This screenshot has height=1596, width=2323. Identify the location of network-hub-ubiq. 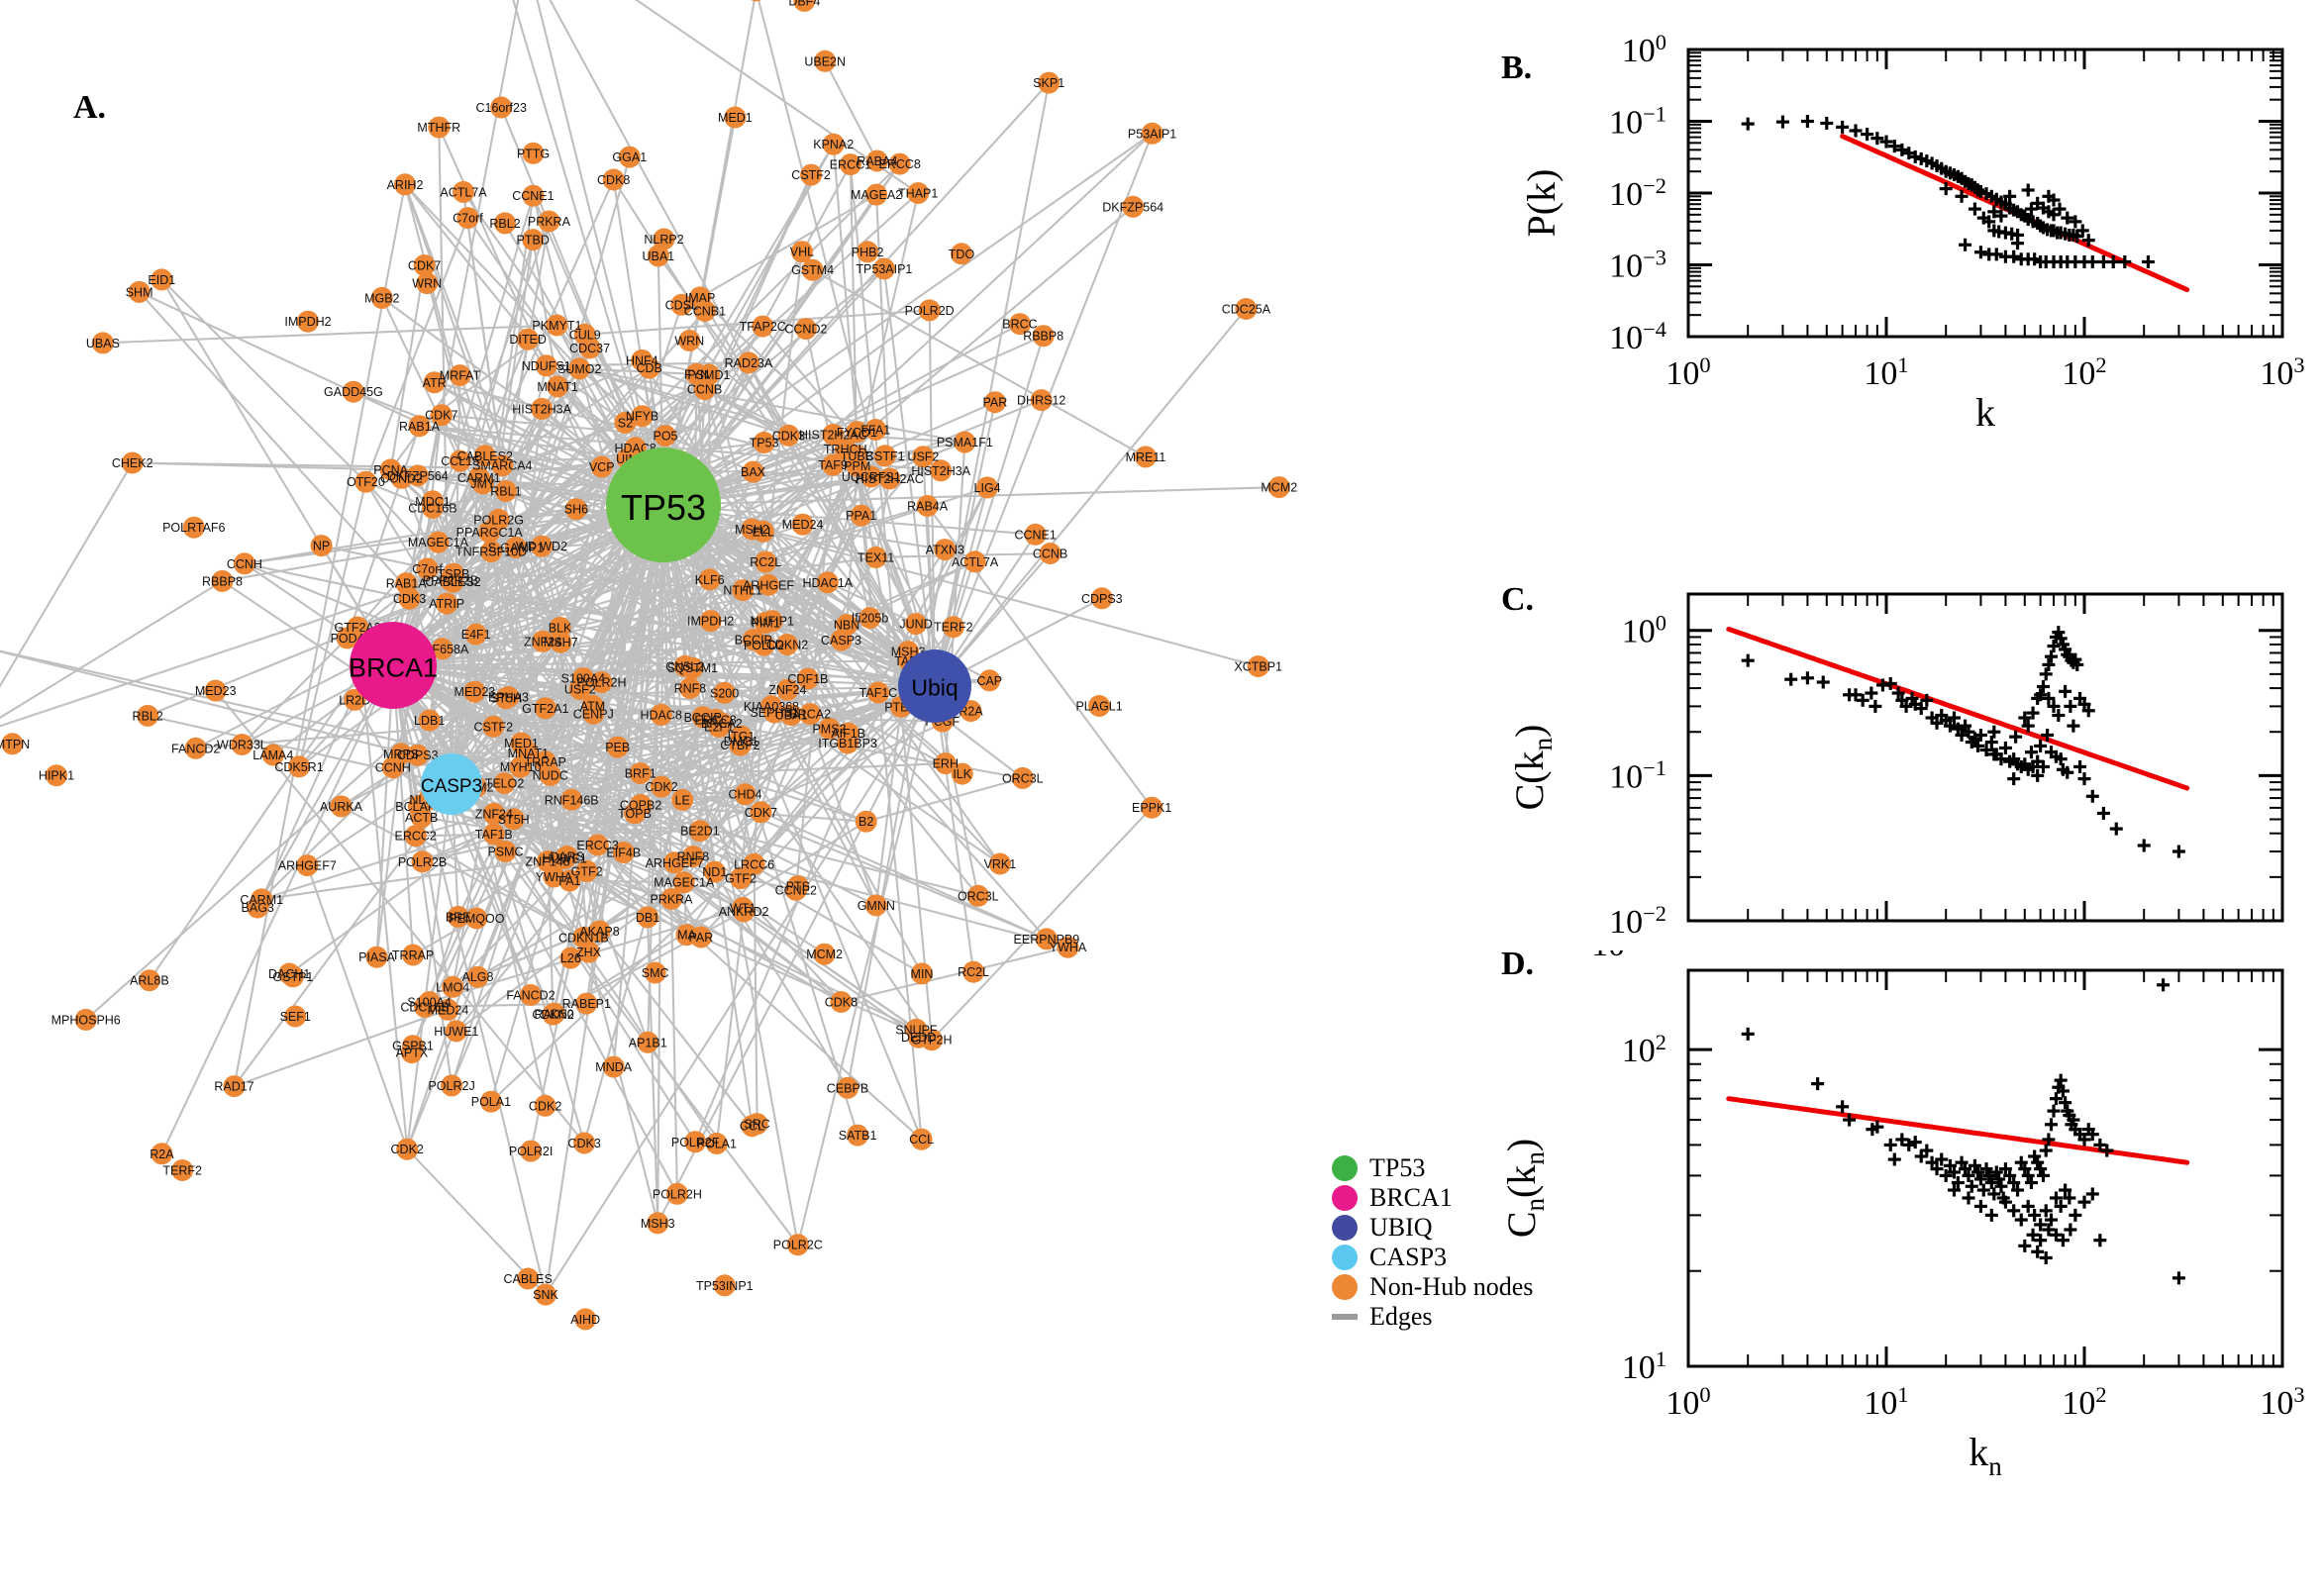
(935, 686).